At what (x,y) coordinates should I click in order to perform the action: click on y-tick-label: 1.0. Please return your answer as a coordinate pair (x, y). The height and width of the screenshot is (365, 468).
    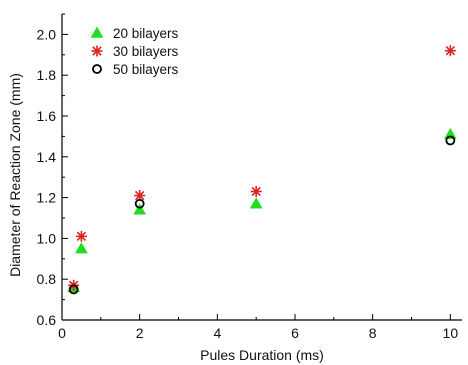
    Looking at the image, I should click on (47, 238).